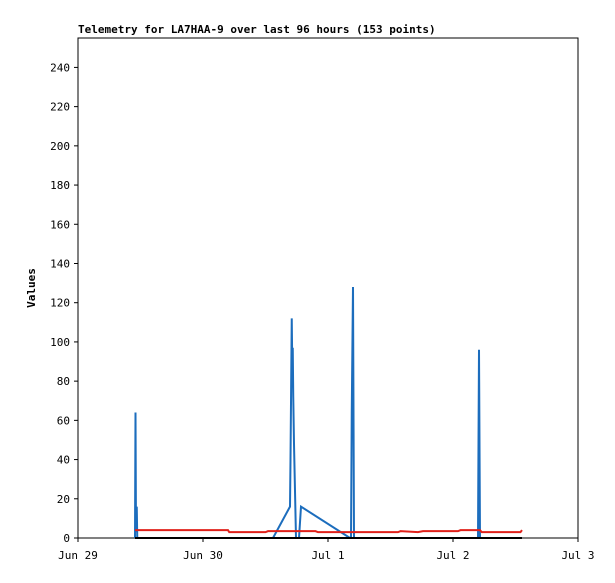 The width and height of the screenshot is (615, 583). I want to click on y-tick-label: 100, so click(60, 342).